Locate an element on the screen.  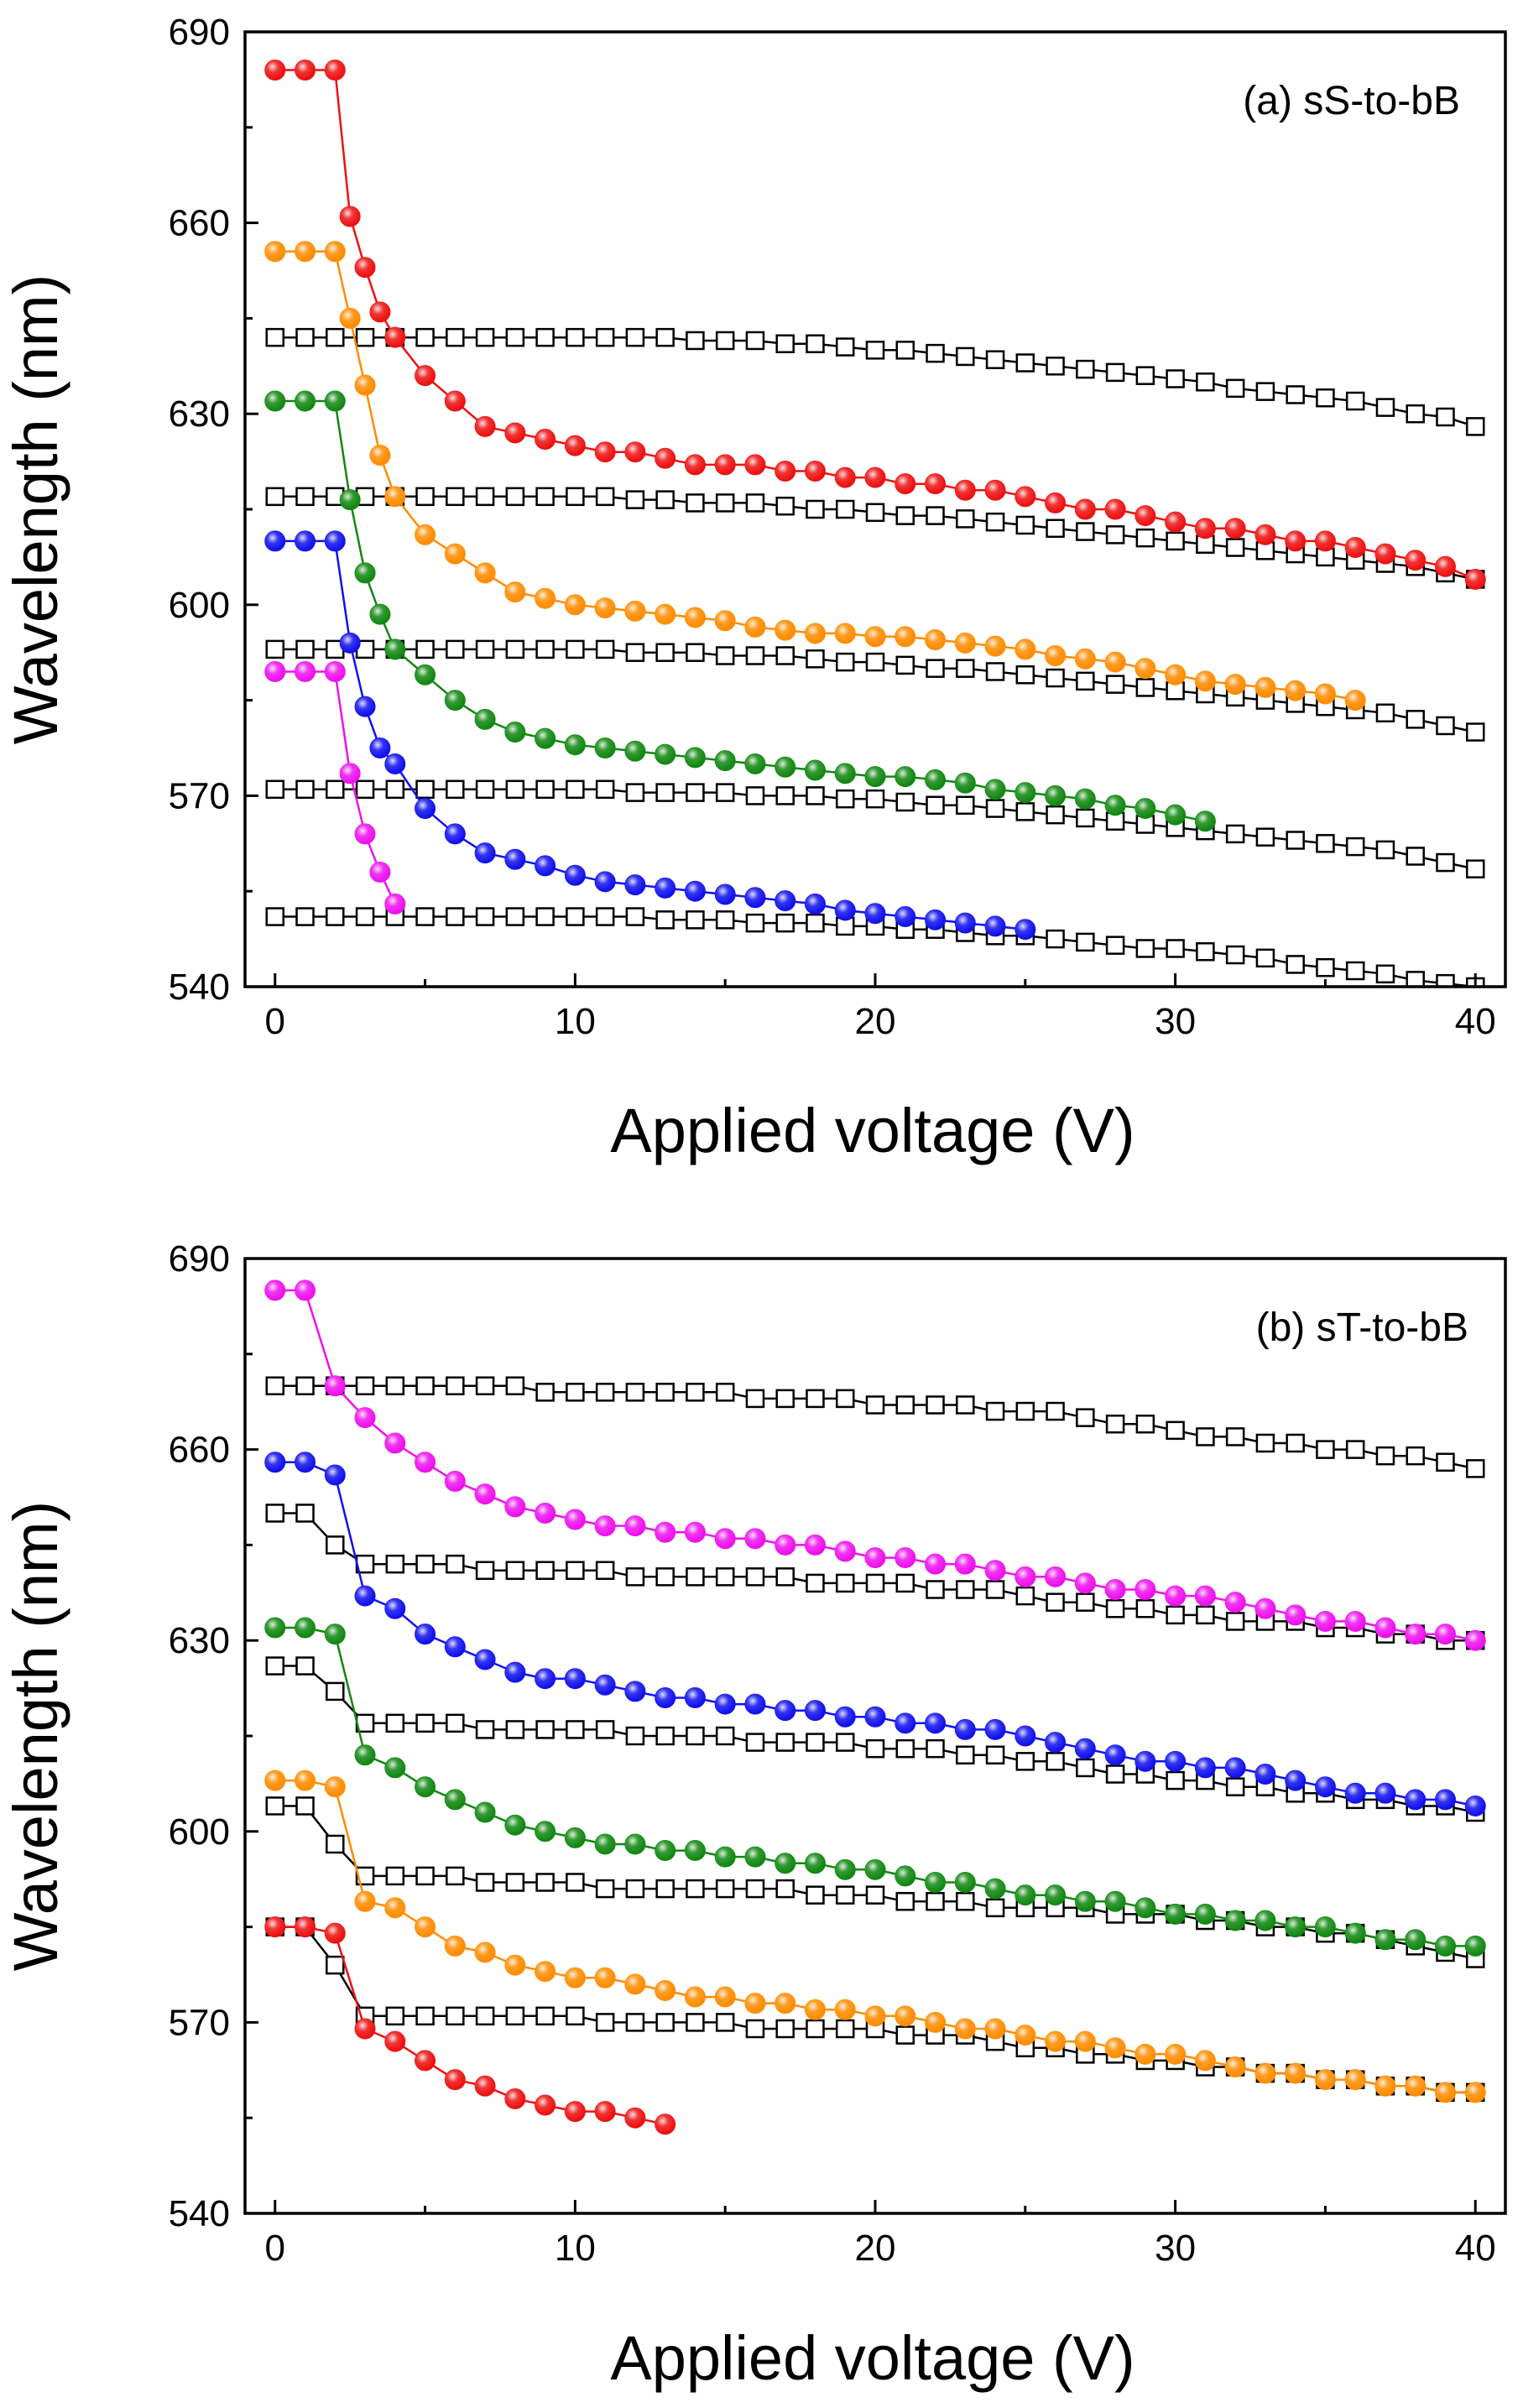
series-blue is located at coordinates (875, 1634).